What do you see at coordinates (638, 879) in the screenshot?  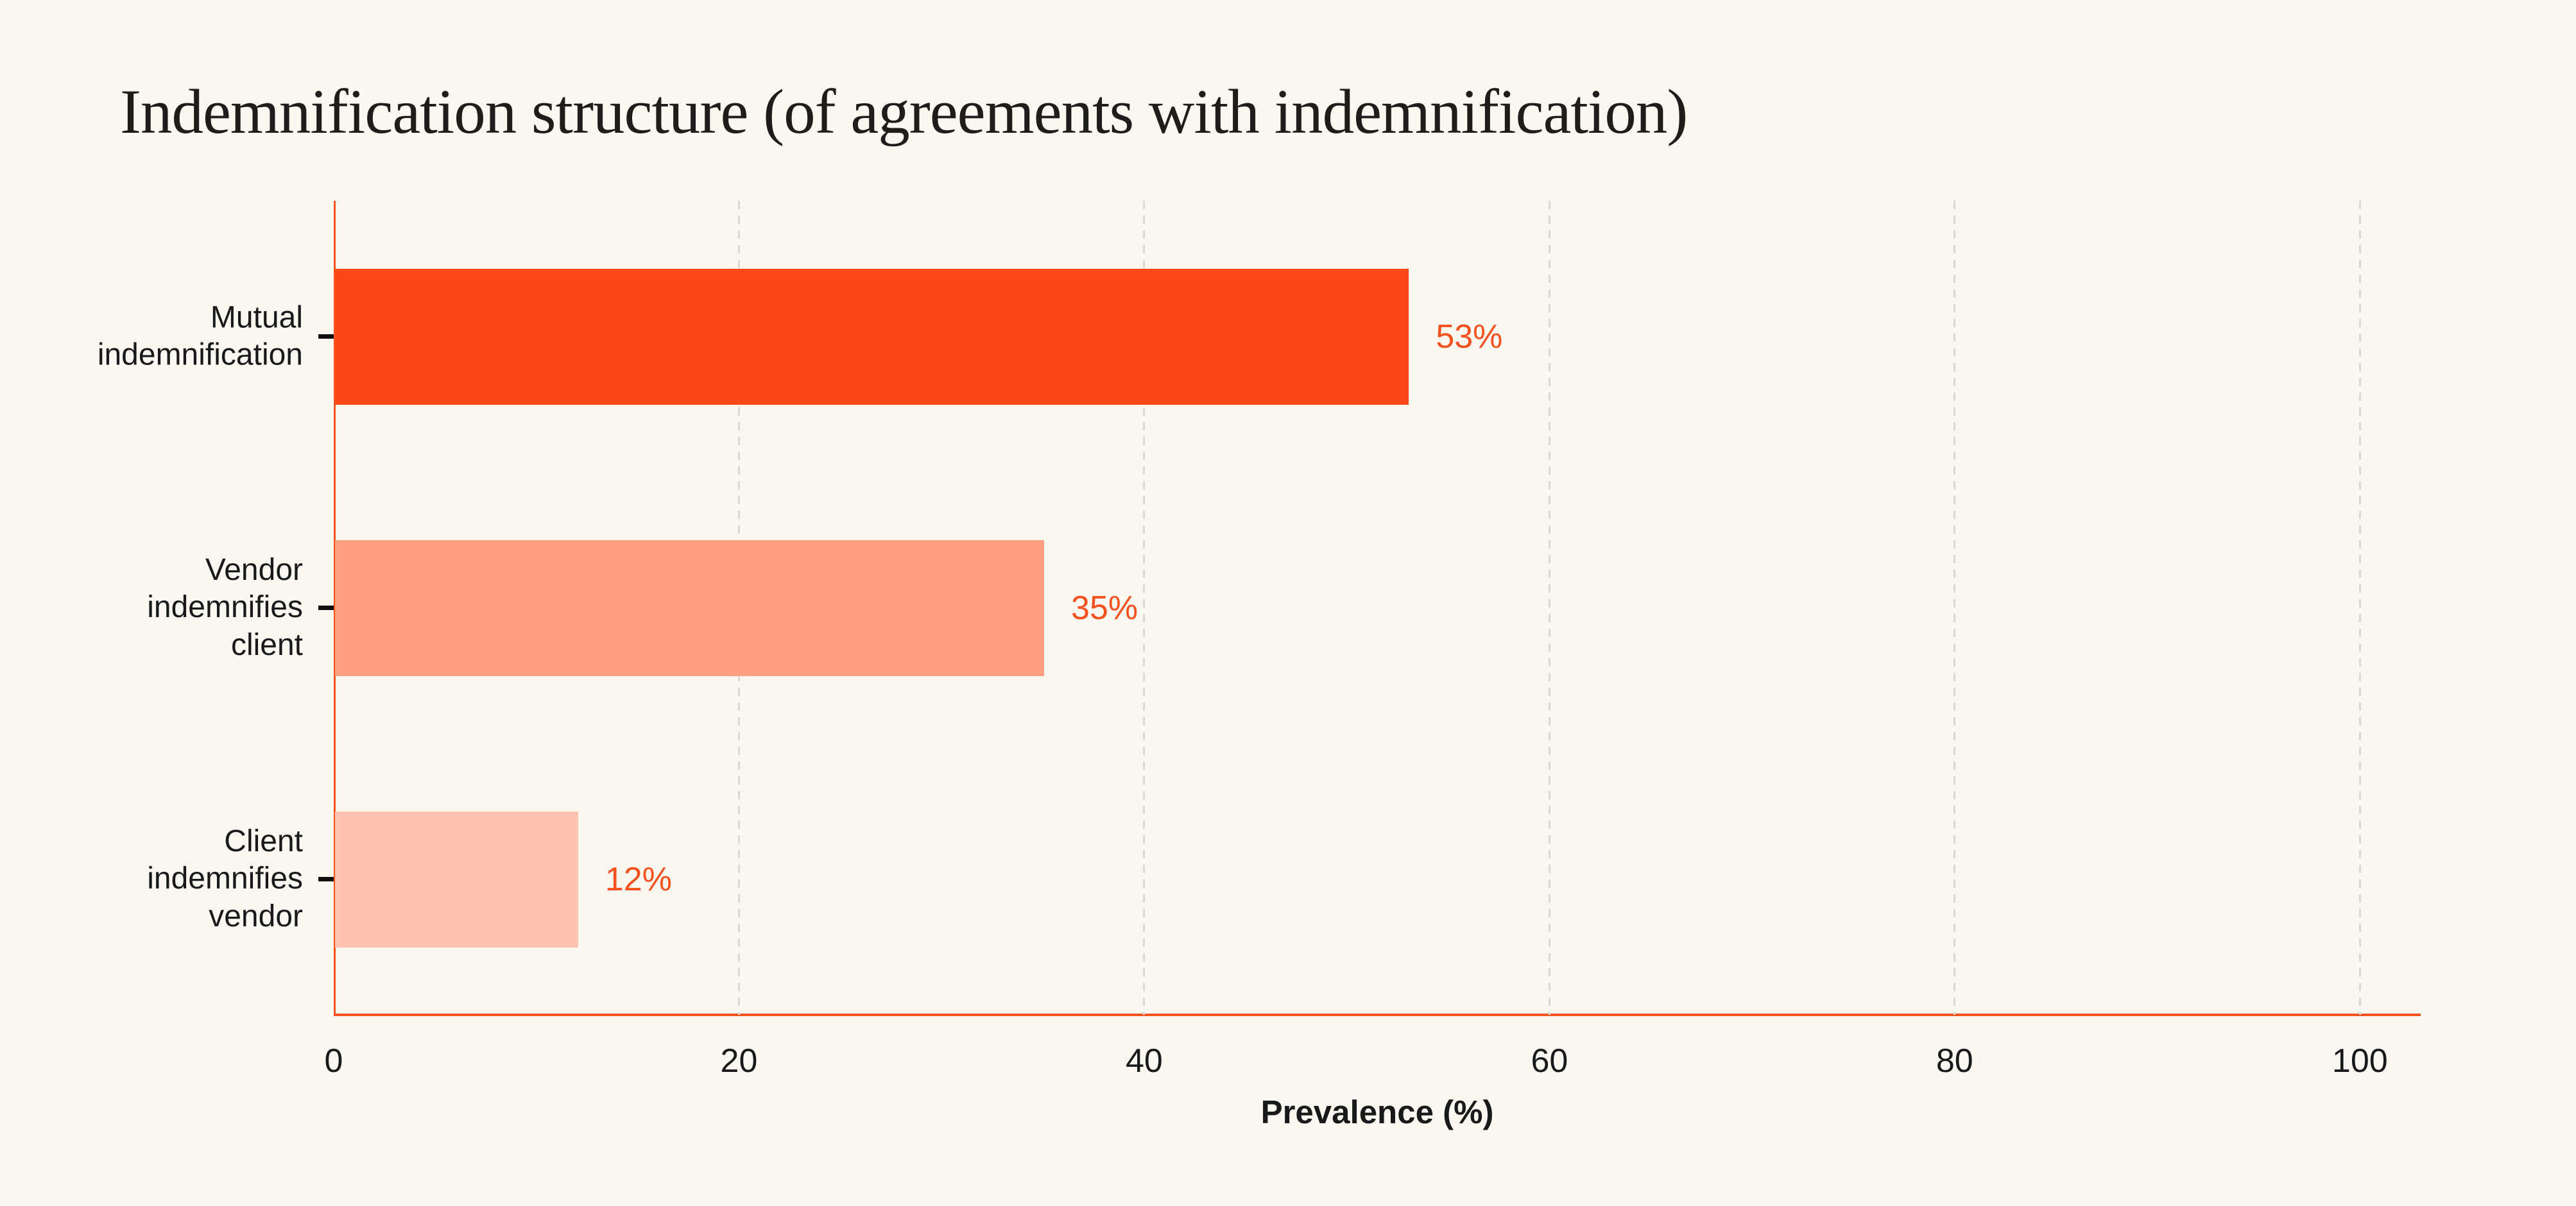 I see `bar-value-label-3: 12%` at bounding box center [638, 879].